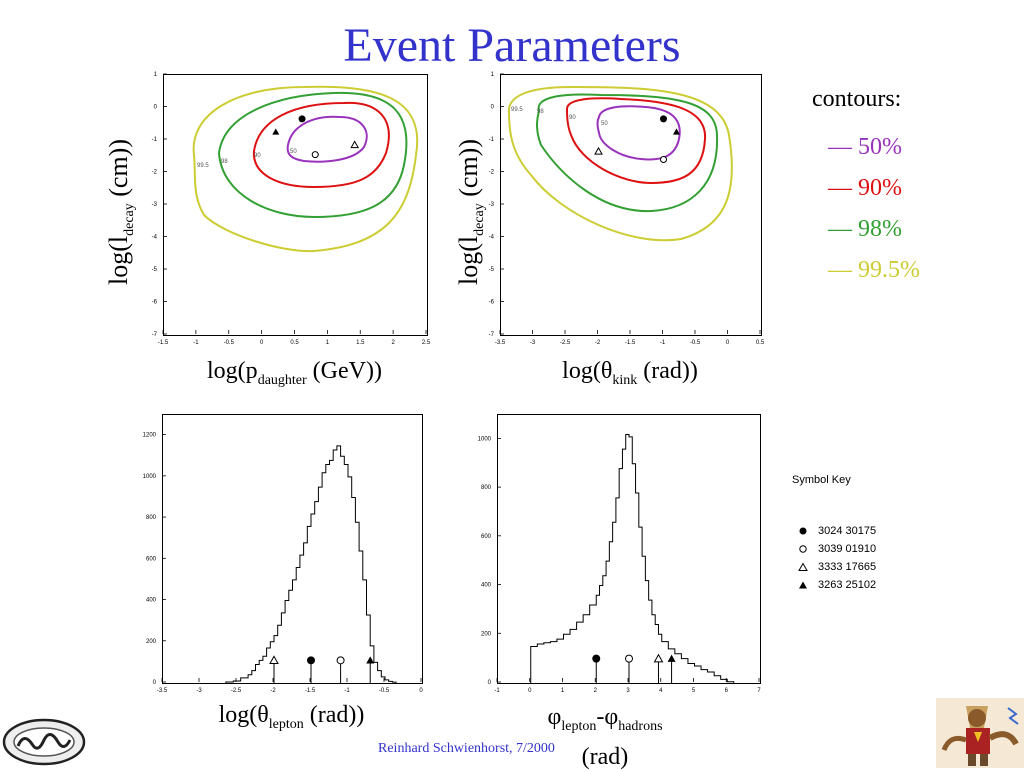 The image size is (1024, 772). What do you see at coordinates (294, 373) in the screenshot?
I see `plot1-xlabel: log(pdaughter (GeV))` at bounding box center [294, 373].